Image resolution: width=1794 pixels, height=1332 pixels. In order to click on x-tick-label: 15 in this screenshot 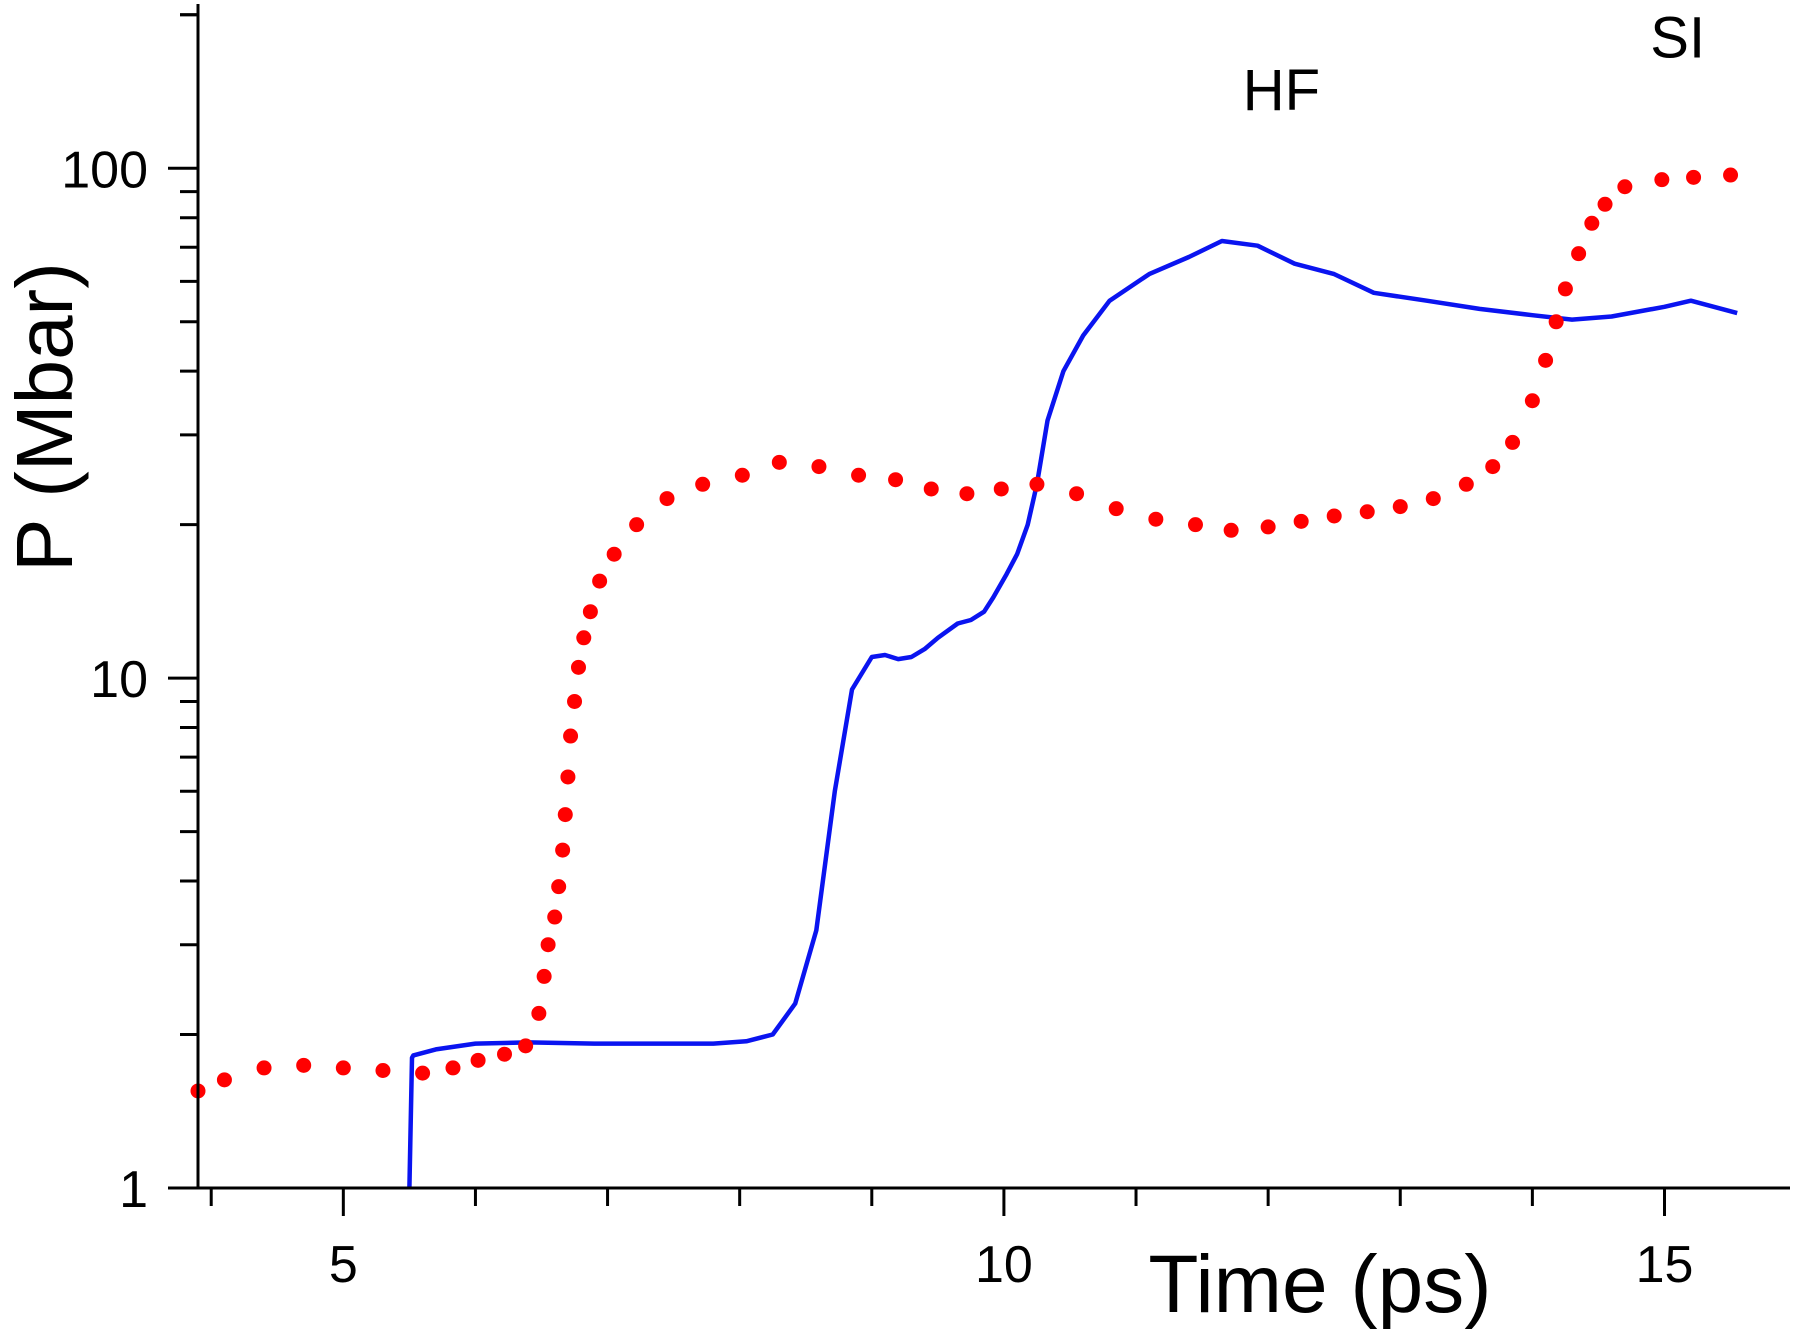, I will do `click(1665, 1265)`.